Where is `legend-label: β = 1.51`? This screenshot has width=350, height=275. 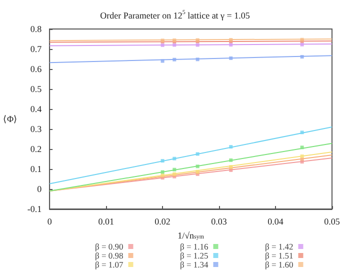 legend-label: β = 1.51 is located at coordinates (279, 255).